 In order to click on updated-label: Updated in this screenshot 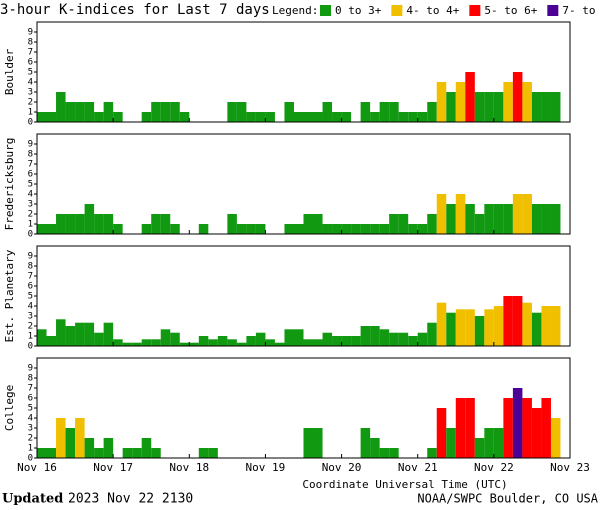, I will do `click(32, 499)`.